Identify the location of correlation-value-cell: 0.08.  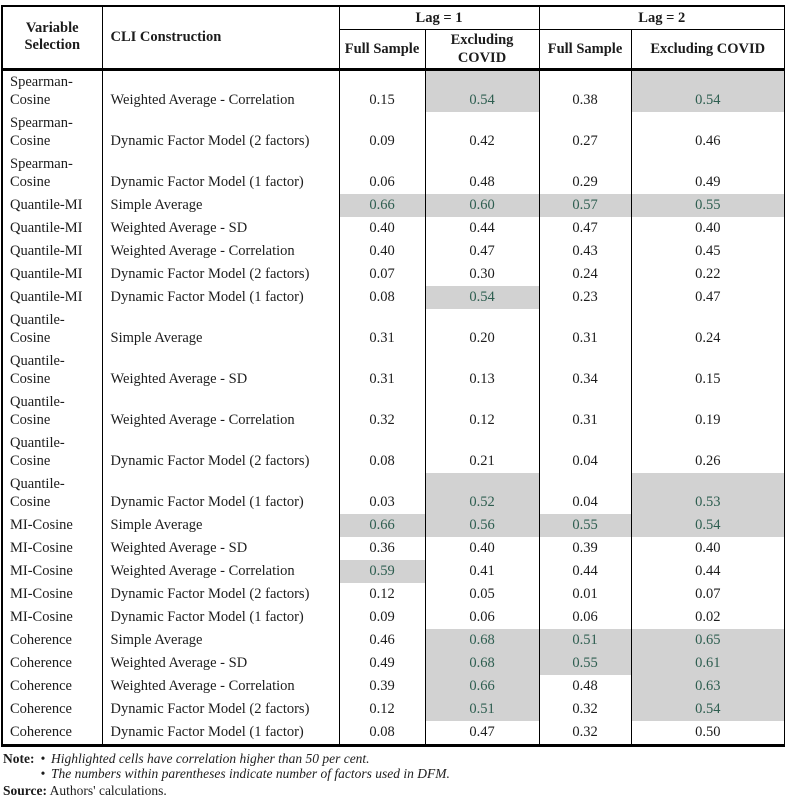
(382, 297).